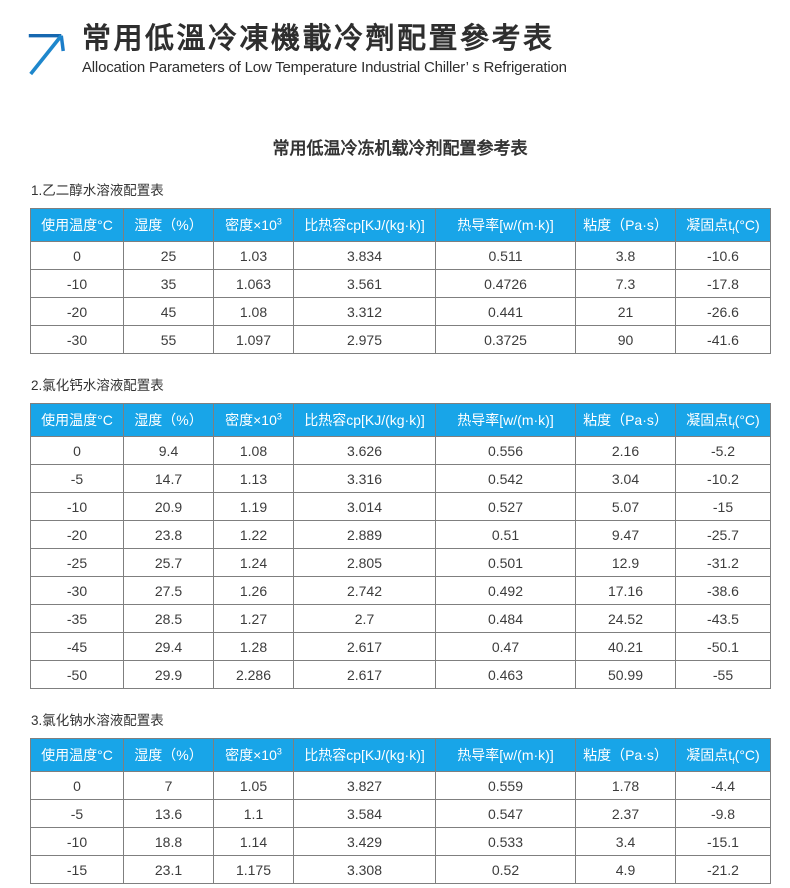  What do you see at coordinates (505, 618) in the screenshot?
I see `data-cell: 0.484` at bounding box center [505, 618].